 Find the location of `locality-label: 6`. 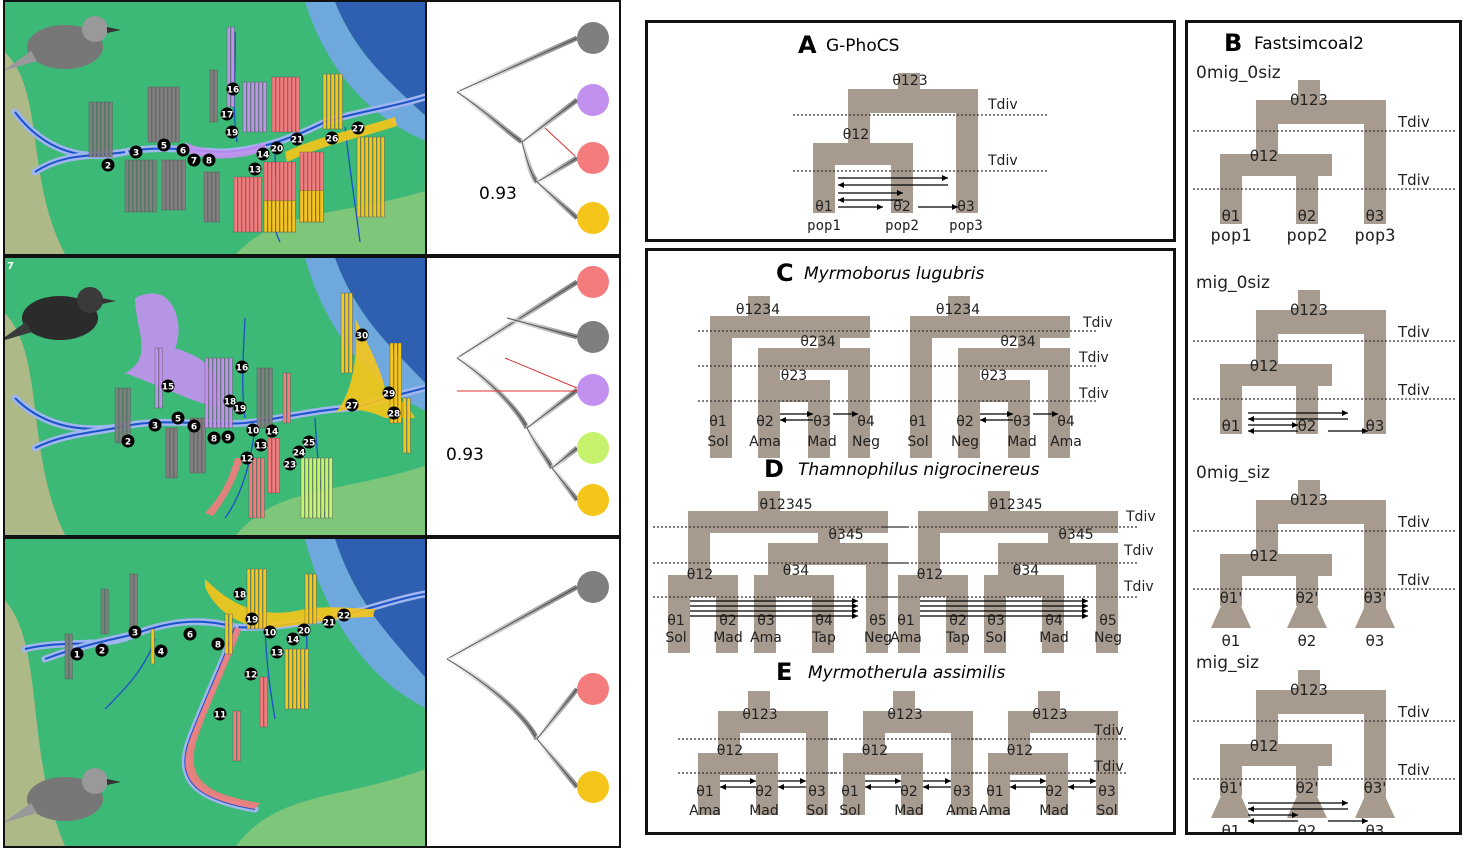

locality-label: 6 is located at coordinates (194, 428).